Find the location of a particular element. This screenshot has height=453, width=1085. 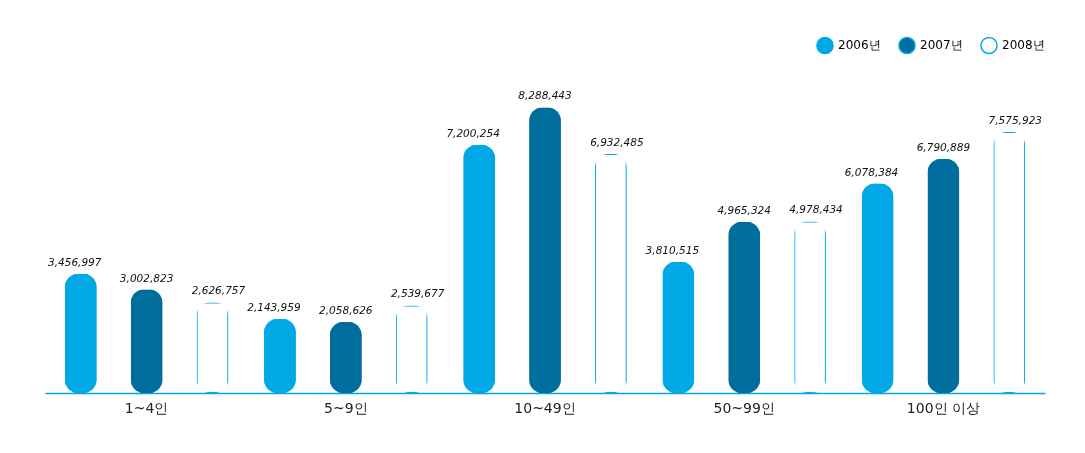

data-label: 2,626,757 is located at coordinates (218, 290).